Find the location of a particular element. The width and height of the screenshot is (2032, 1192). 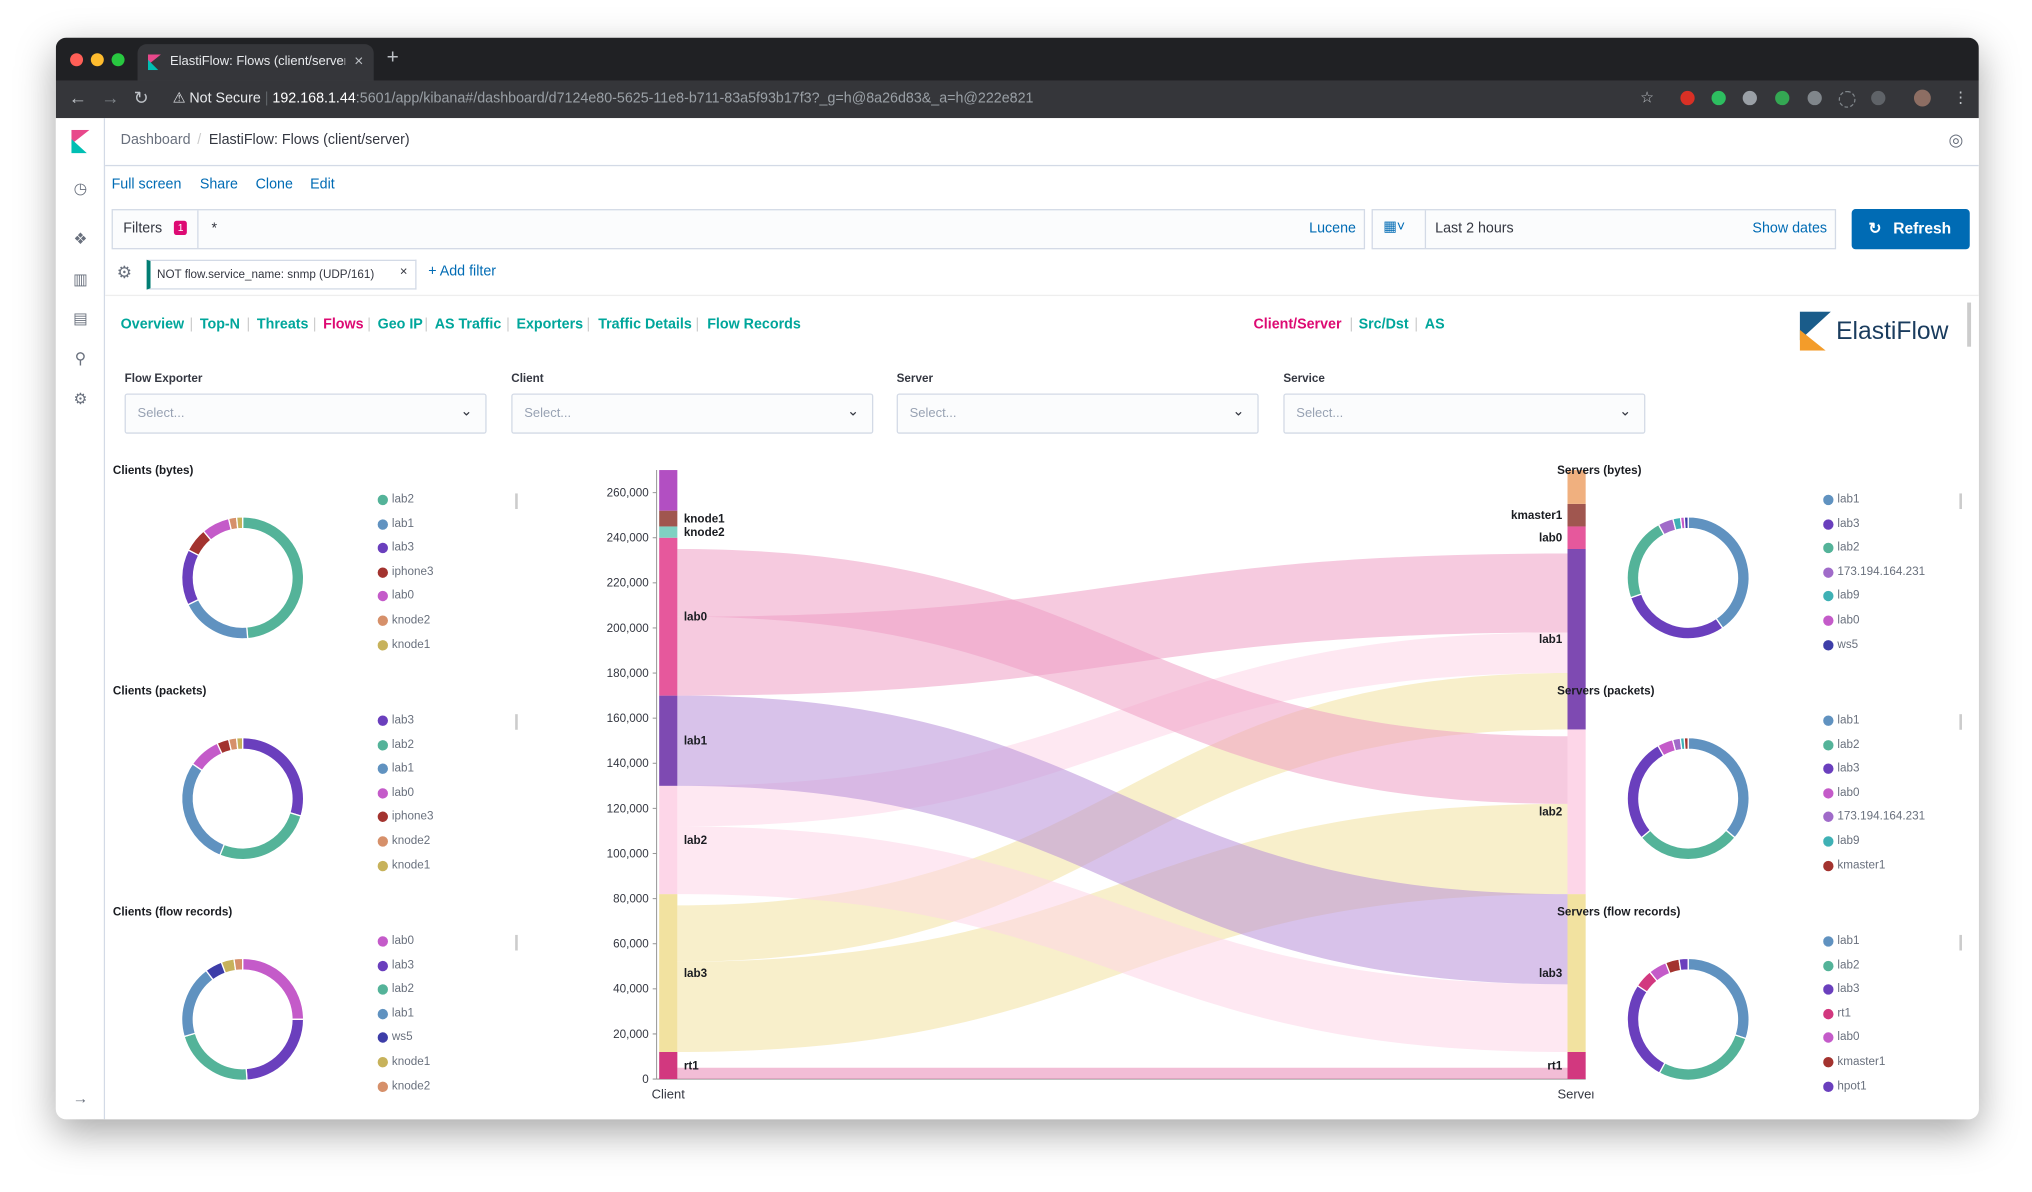

remove-filter-icon: × is located at coordinates (403, 272).